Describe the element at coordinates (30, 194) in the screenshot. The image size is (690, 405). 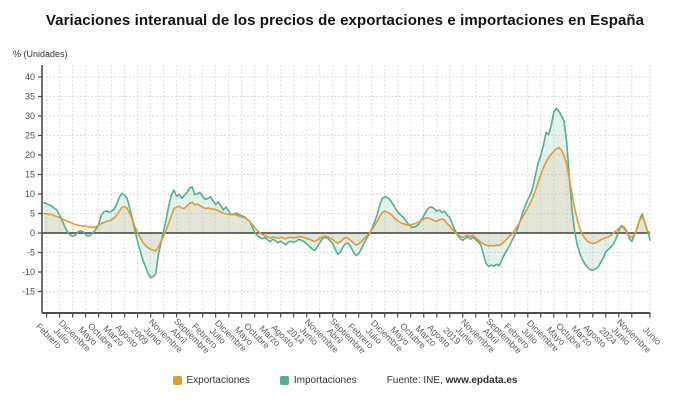
I see `svg-text: 10` at that location.